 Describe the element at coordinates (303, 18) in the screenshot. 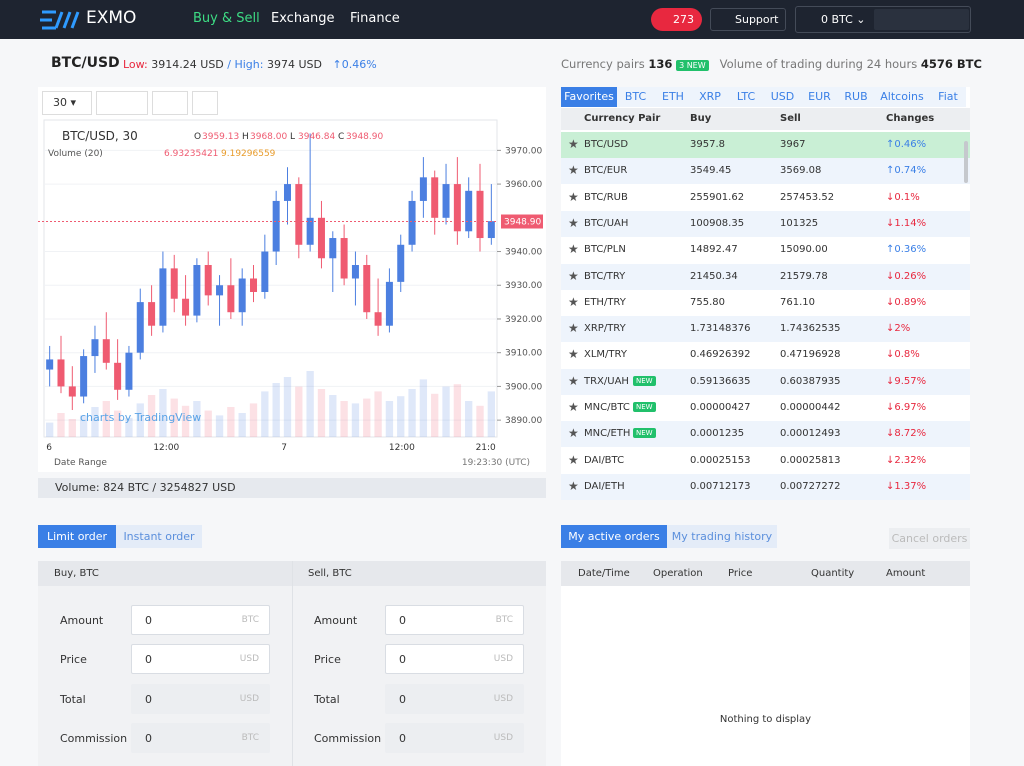

I see `nav-link: Exchange` at that location.